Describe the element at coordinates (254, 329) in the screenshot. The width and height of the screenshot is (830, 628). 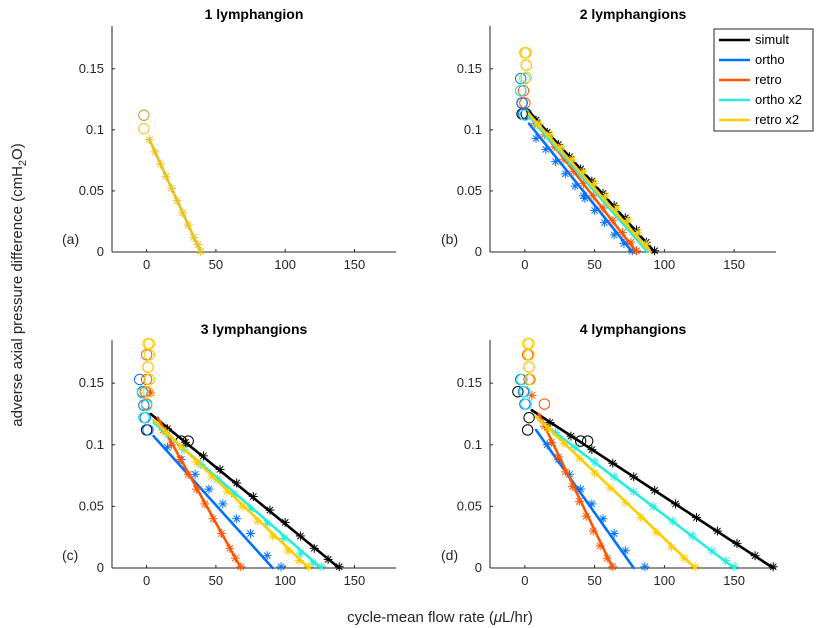
I see `panel-title: 3 lymphangions` at that location.